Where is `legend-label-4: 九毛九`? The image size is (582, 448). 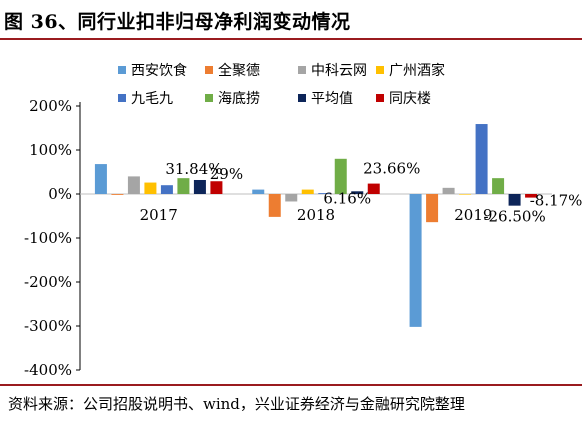 legend-label-4: 九毛九 is located at coordinates (152, 99).